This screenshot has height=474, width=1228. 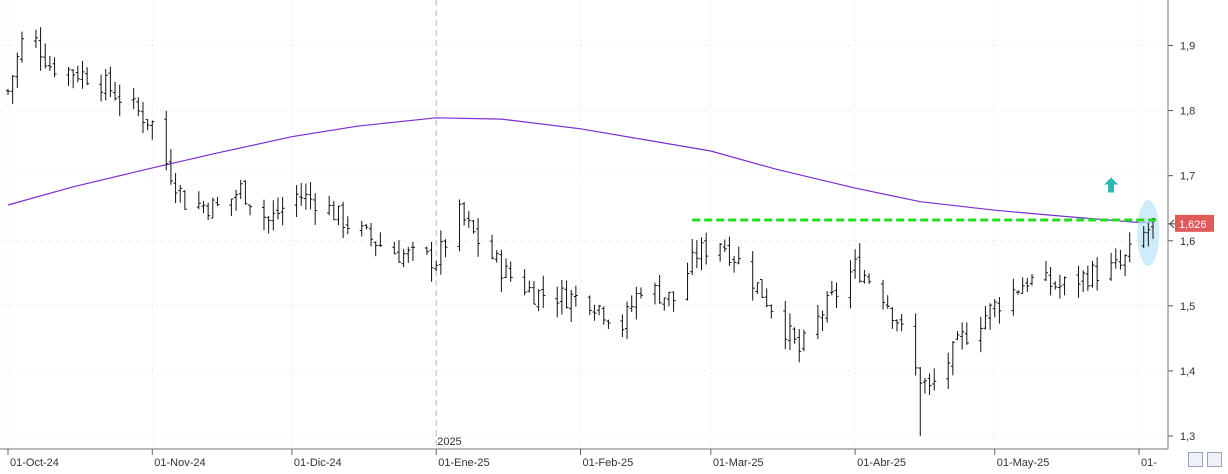 I want to click on x-tick-label: 01-Nov-24, so click(x=179, y=463).